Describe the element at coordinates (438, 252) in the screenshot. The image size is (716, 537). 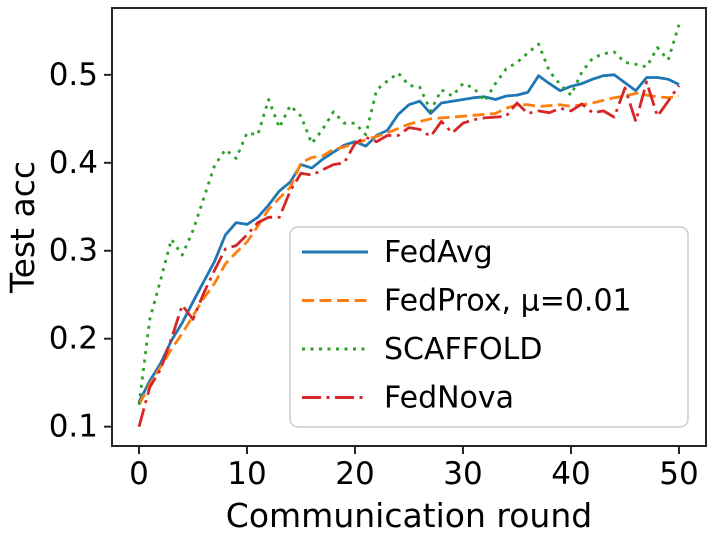
I see `legend-label-fedavg: FedAvg` at that location.